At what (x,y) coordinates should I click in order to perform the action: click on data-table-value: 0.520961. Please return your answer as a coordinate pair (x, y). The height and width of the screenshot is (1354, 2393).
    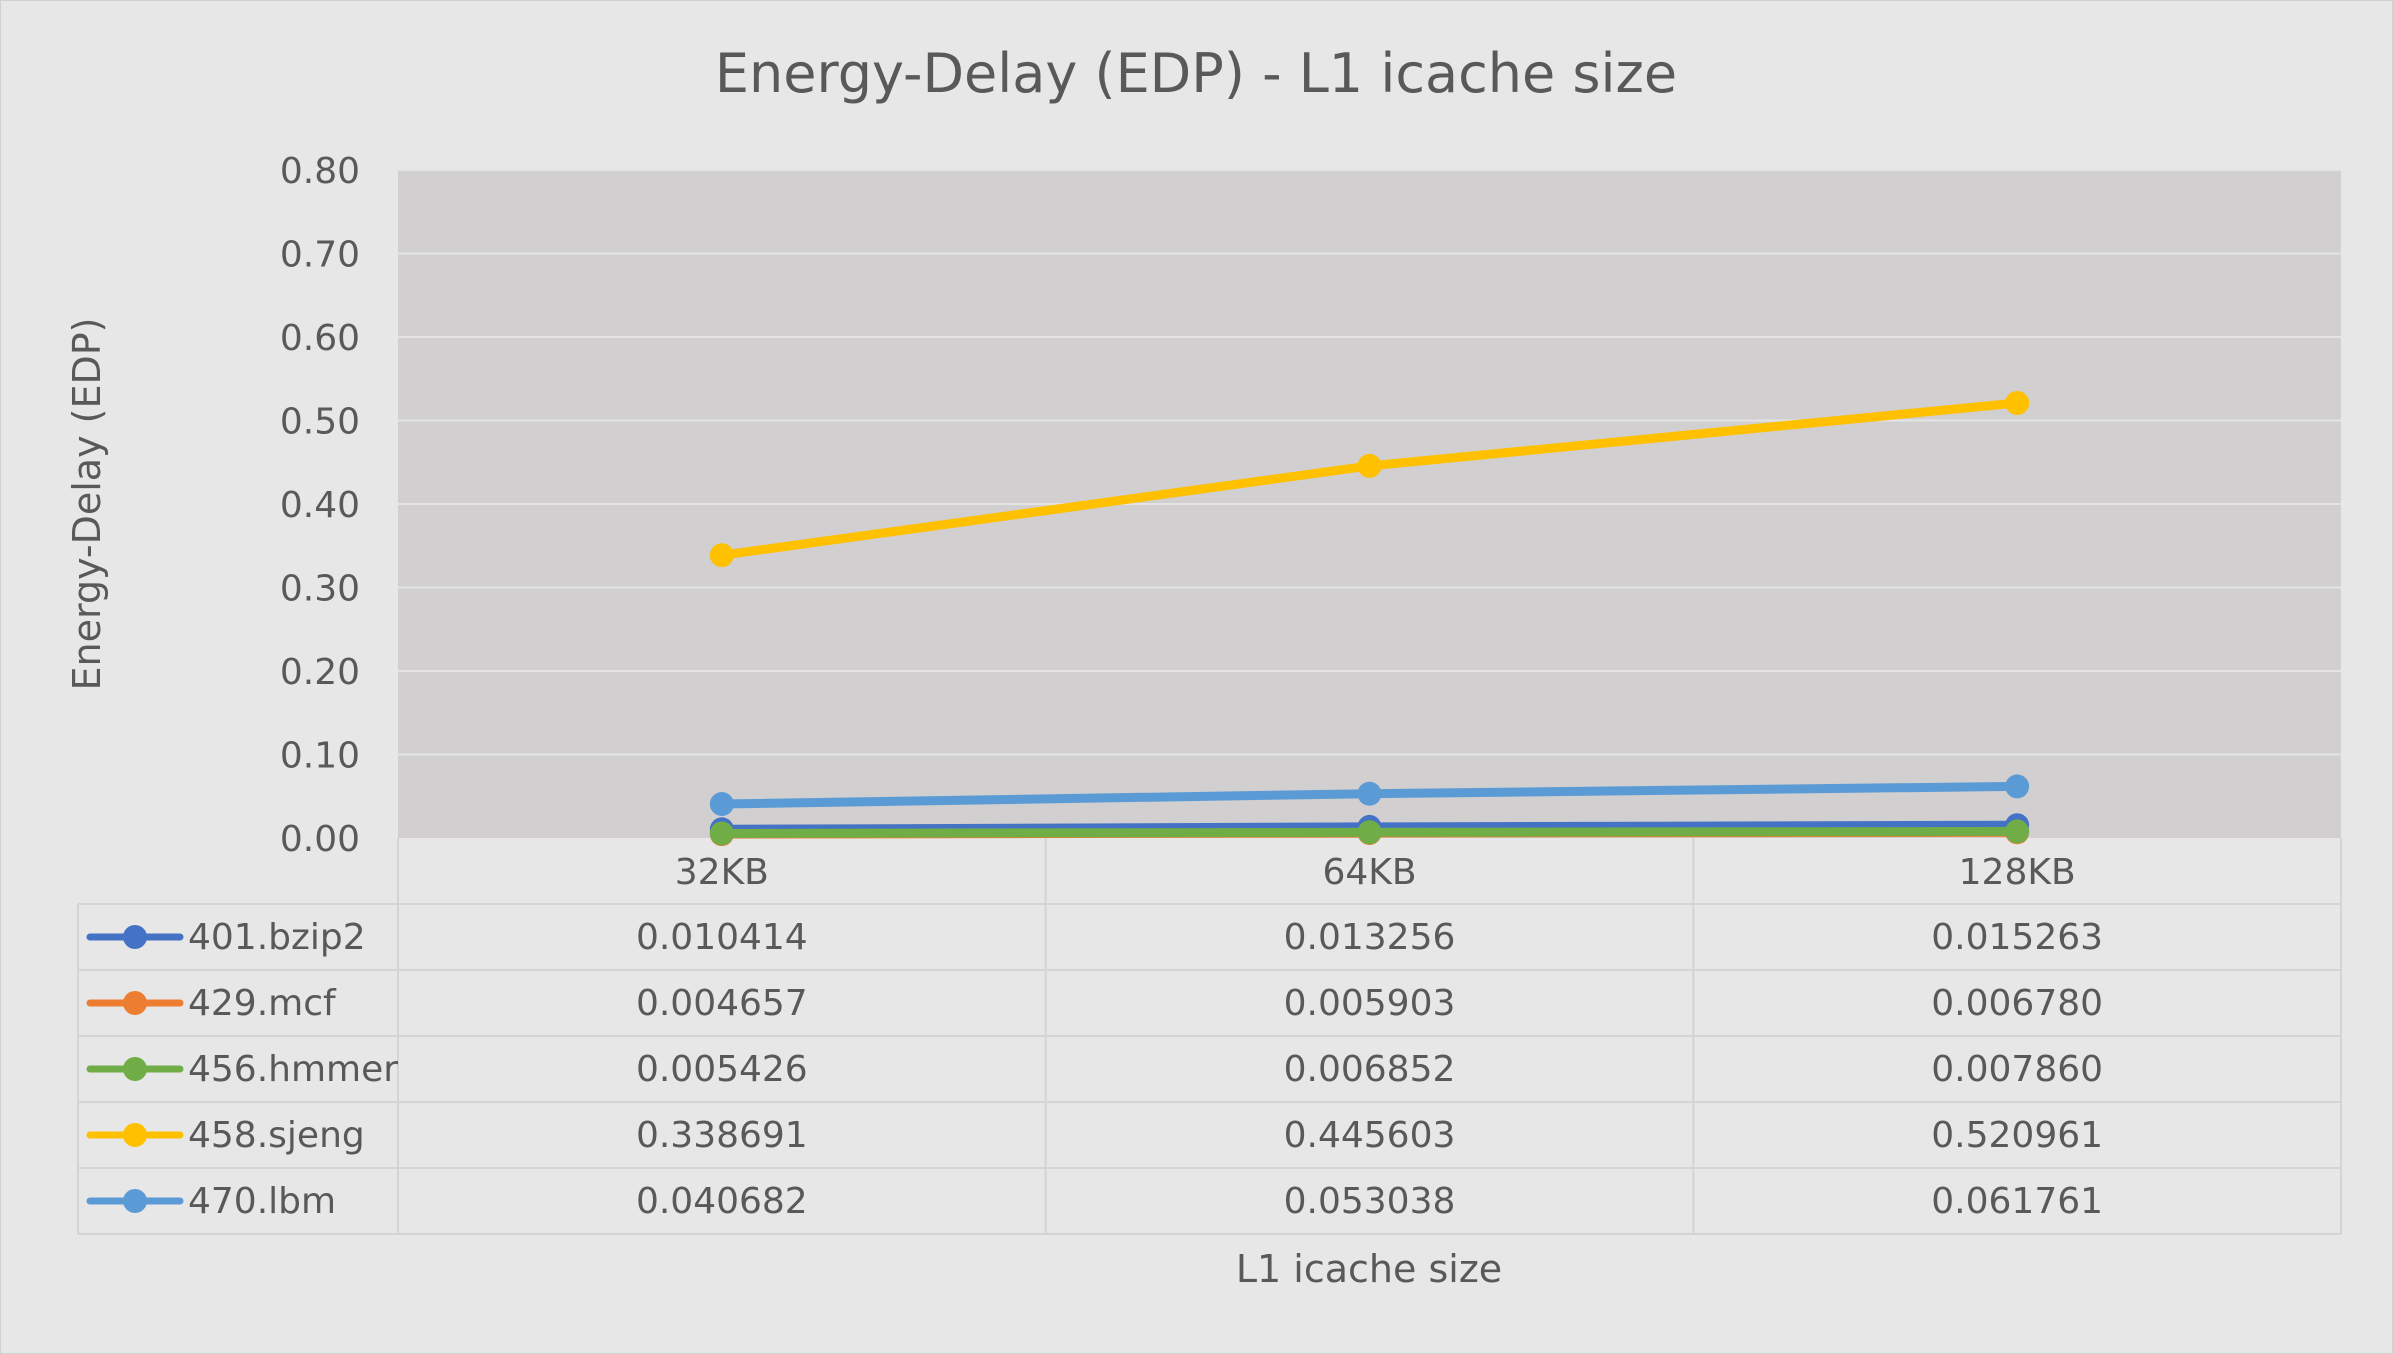
    Looking at the image, I should click on (2017, 1135).